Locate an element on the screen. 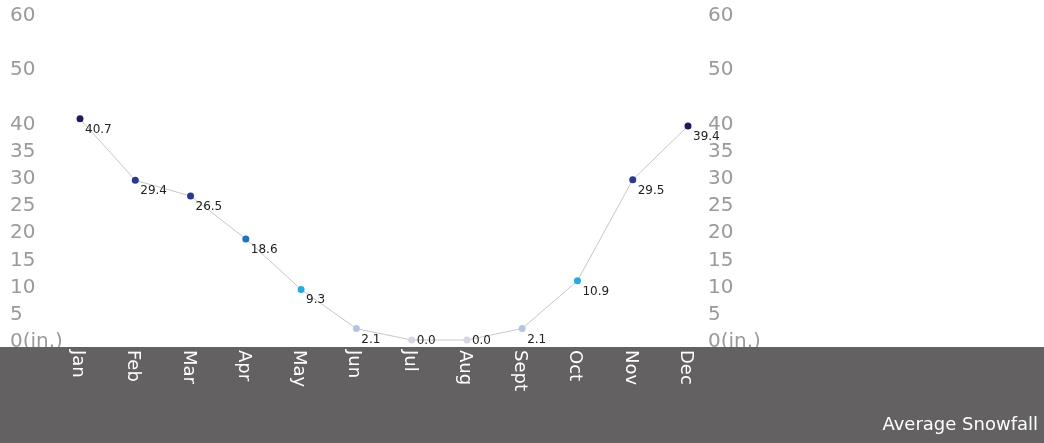  x-tick-label: Jun is located at coordinates (356, 364).